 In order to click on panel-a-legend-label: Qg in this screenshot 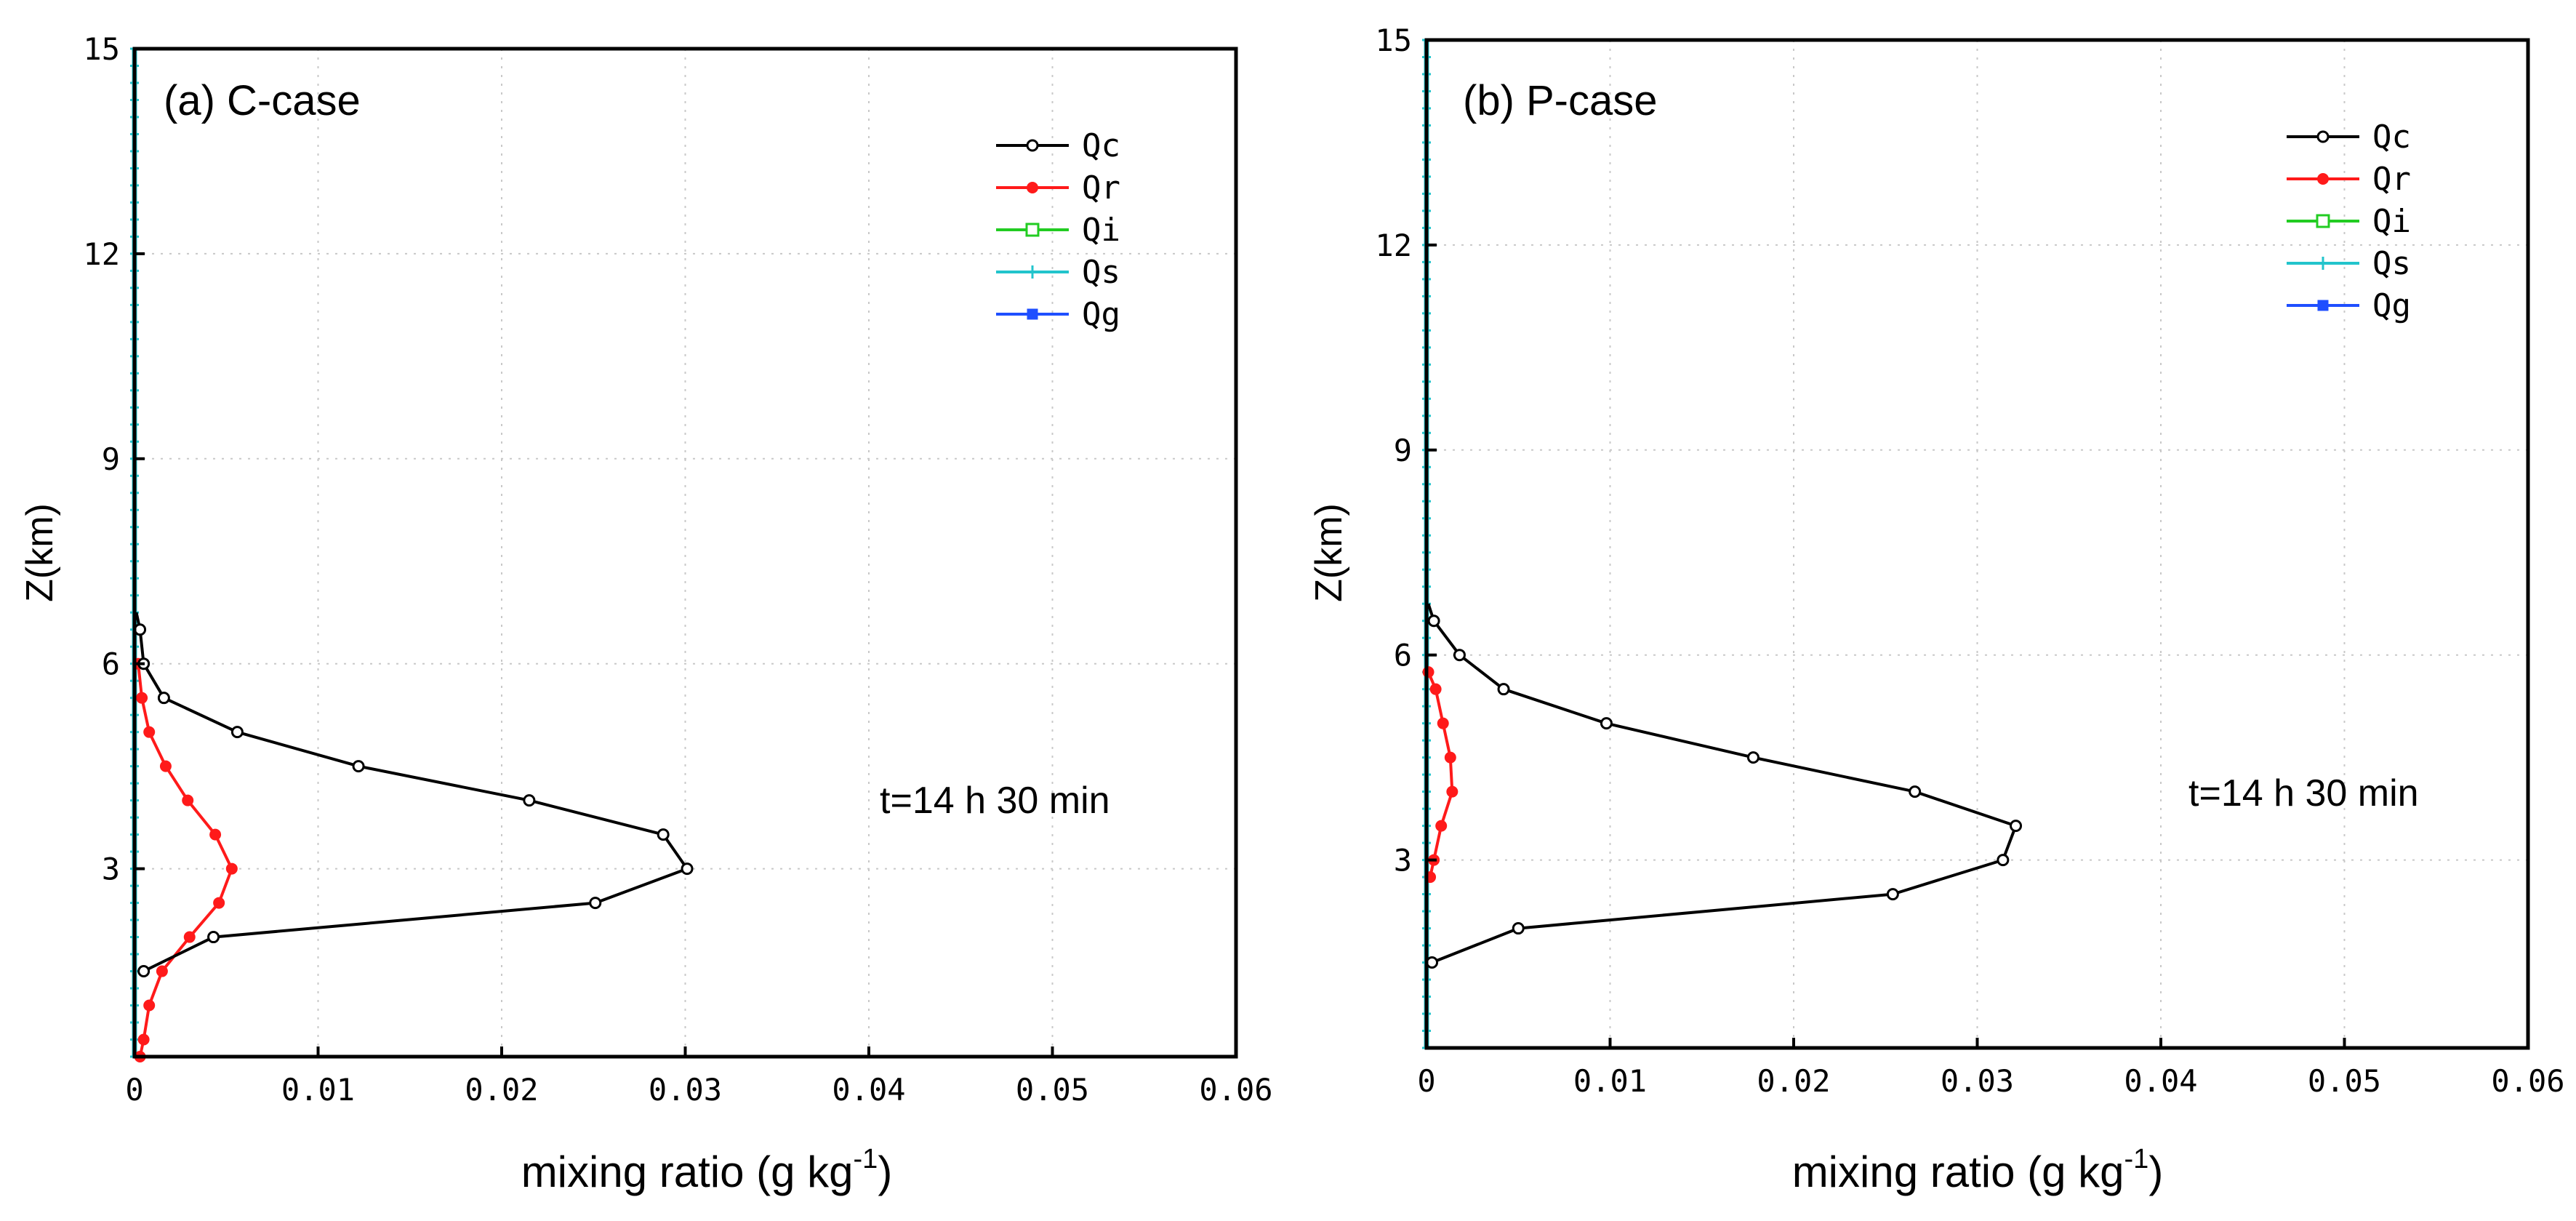, I will do `click(1101, 315)`.